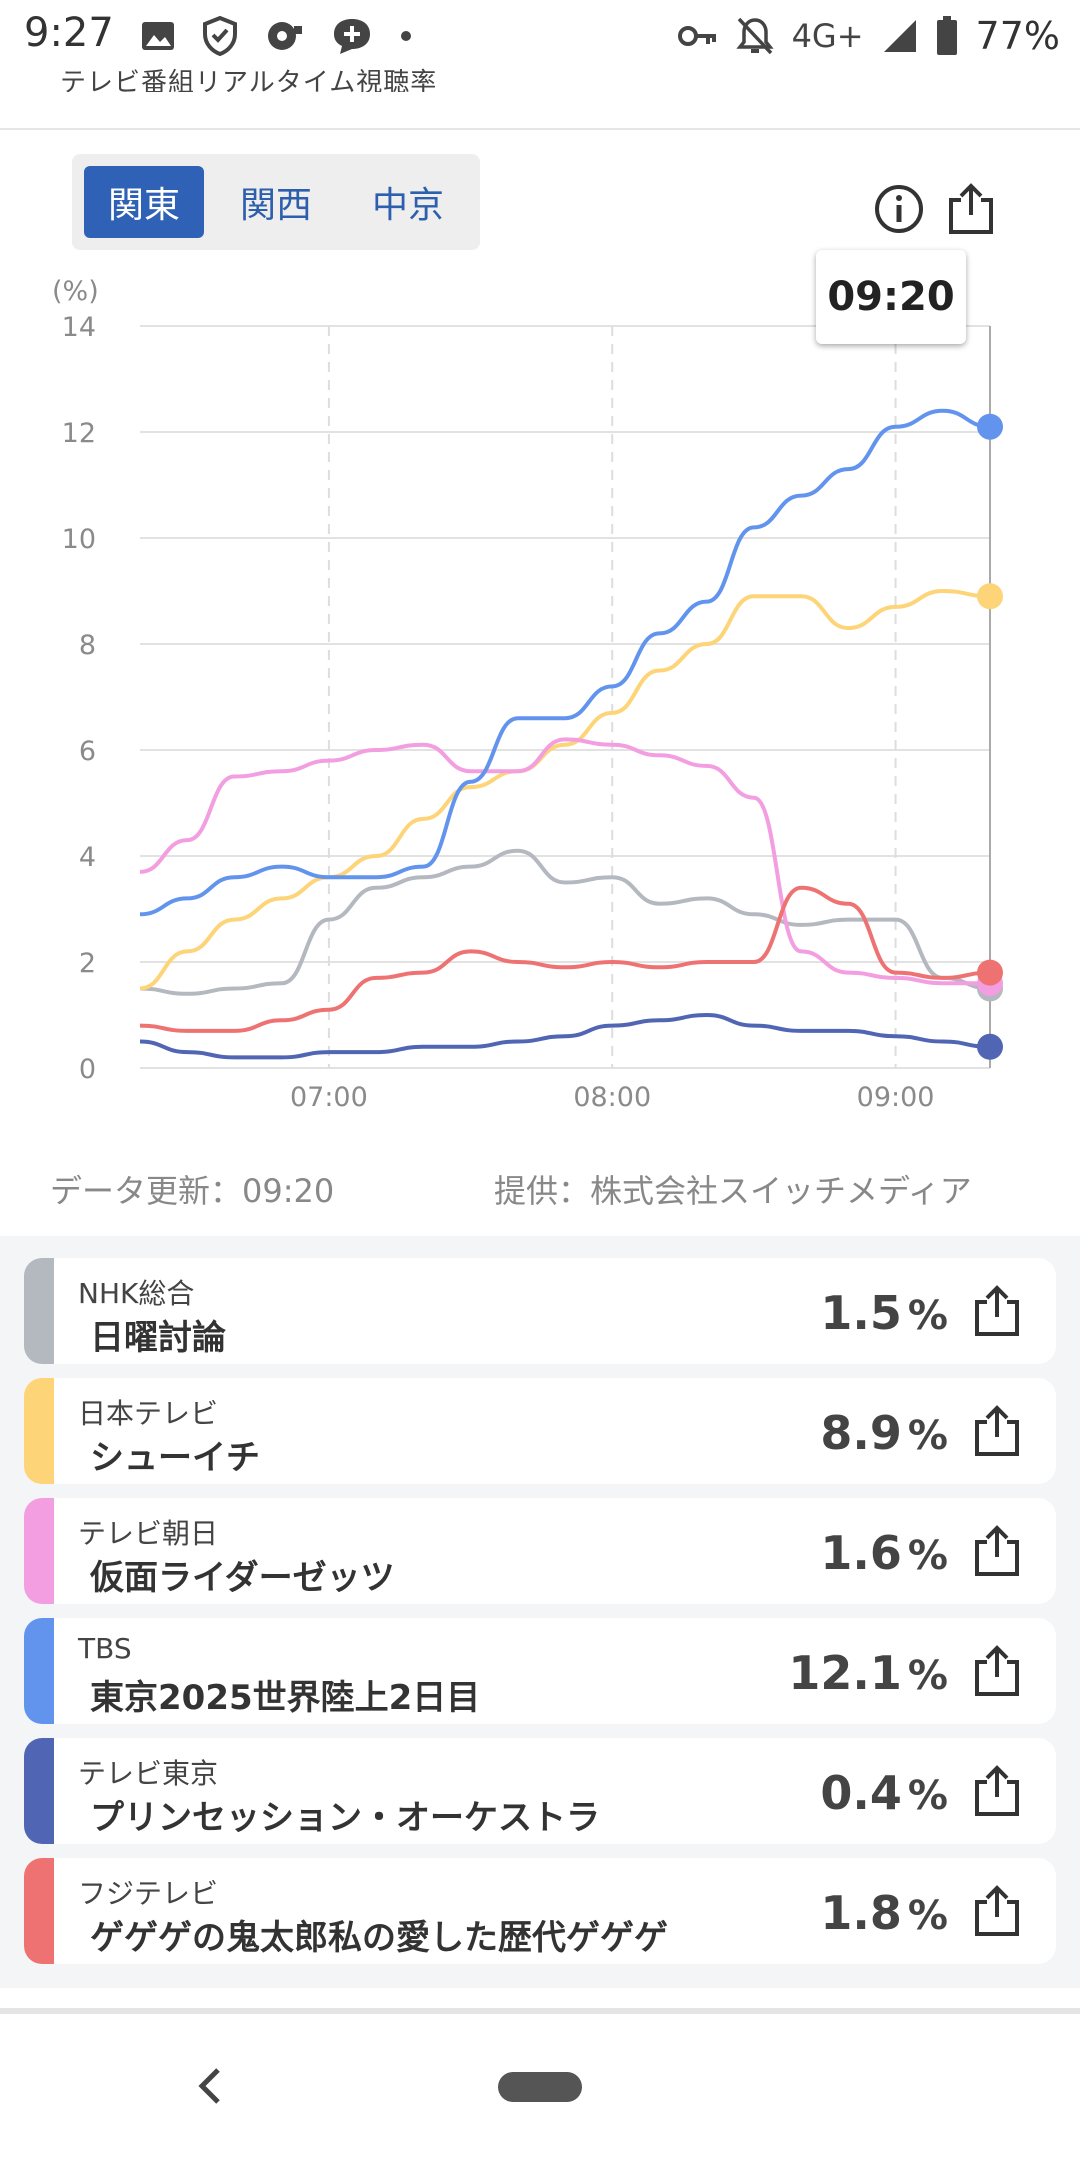 This screenshot has height=2160, width=1080. I want to click on rating-number: 8.9, so click(861, 1433).